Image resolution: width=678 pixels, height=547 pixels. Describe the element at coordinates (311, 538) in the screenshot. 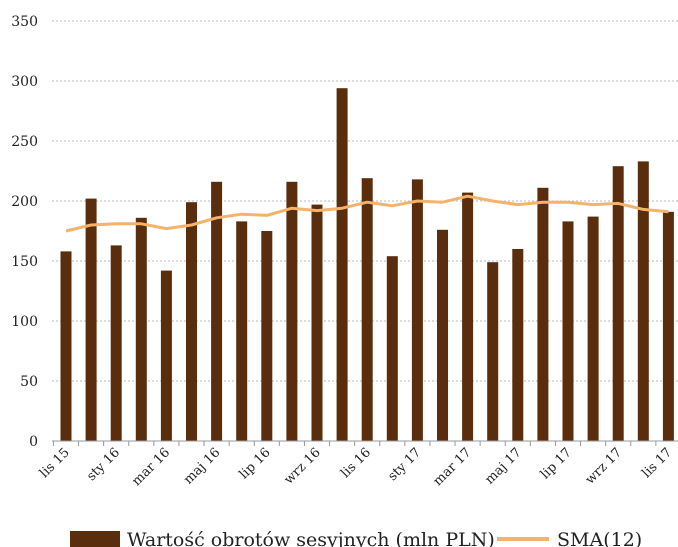

I see `legend-label-bars: Wartość obrotów sesyjnych (mln PLN)` at that location.